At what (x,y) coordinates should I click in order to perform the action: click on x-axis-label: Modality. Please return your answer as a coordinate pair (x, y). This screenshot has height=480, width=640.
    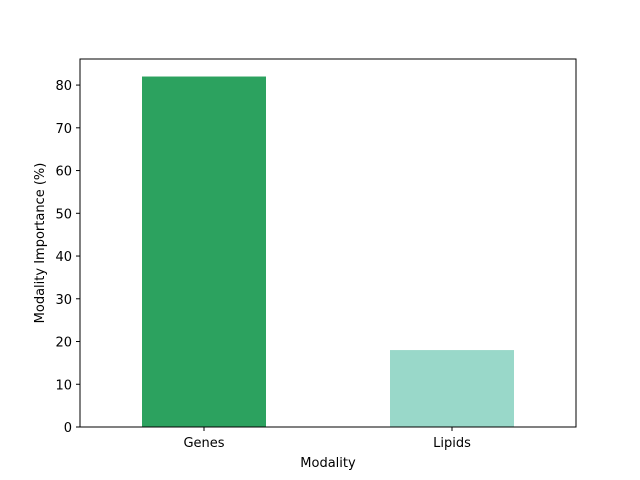
    Looking at the image, I should click on (328, 463).